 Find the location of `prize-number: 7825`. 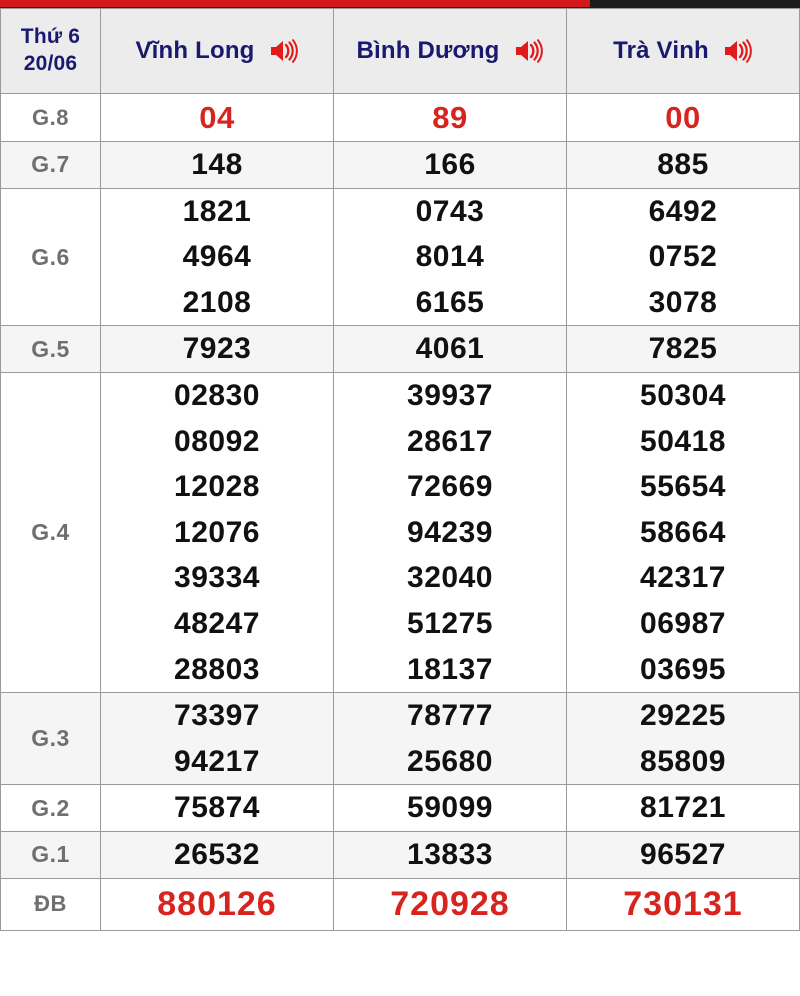

prize-number: 7825 is located at coordinates (683, 349).